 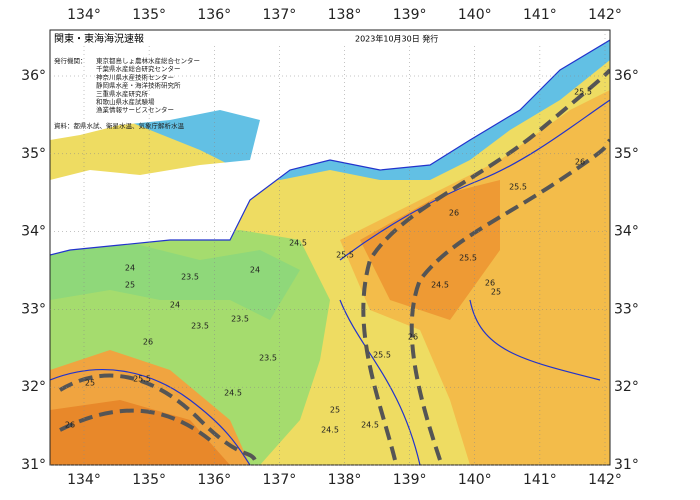 I want to click on issuers-label: 発行機関：, so click(x=70, y=60).